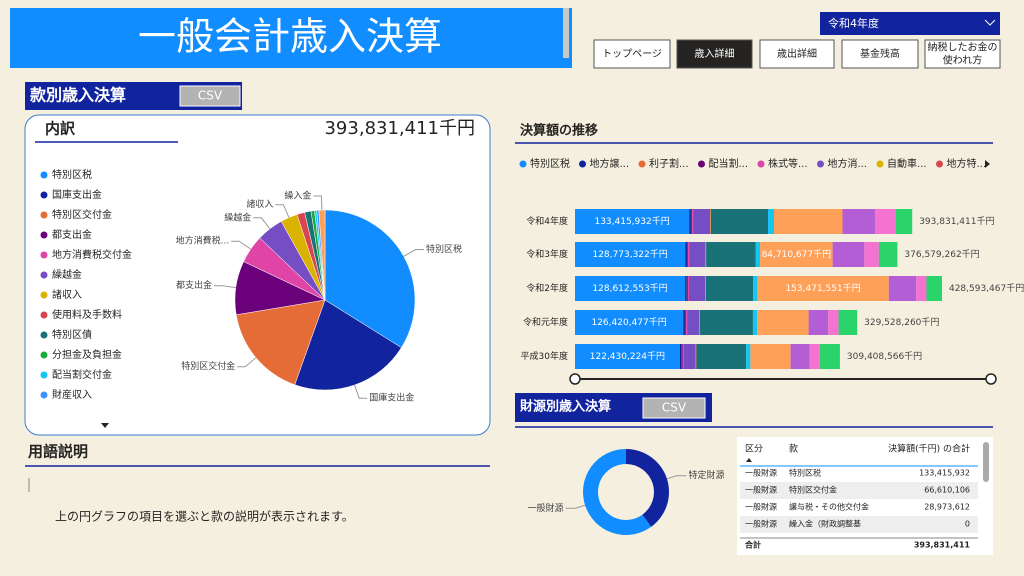 The width and height of the screenshot is (1024, 576). I want to click on nav-label: 歳入詳細, so click(715, 53).